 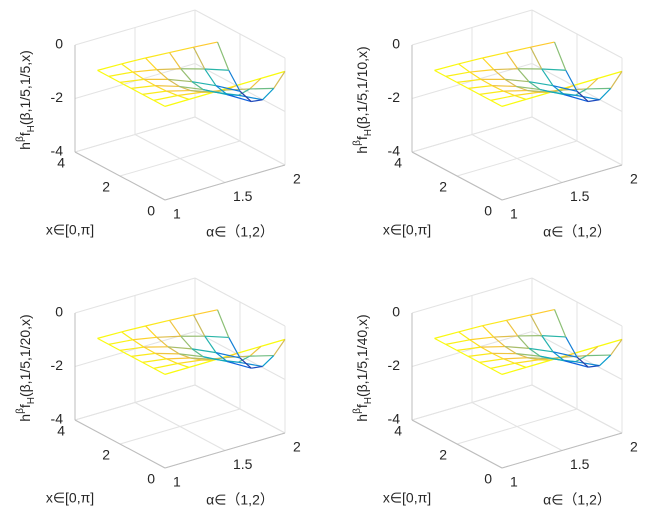 I want to click on z-label-part: H, so click(x=31, y=400).